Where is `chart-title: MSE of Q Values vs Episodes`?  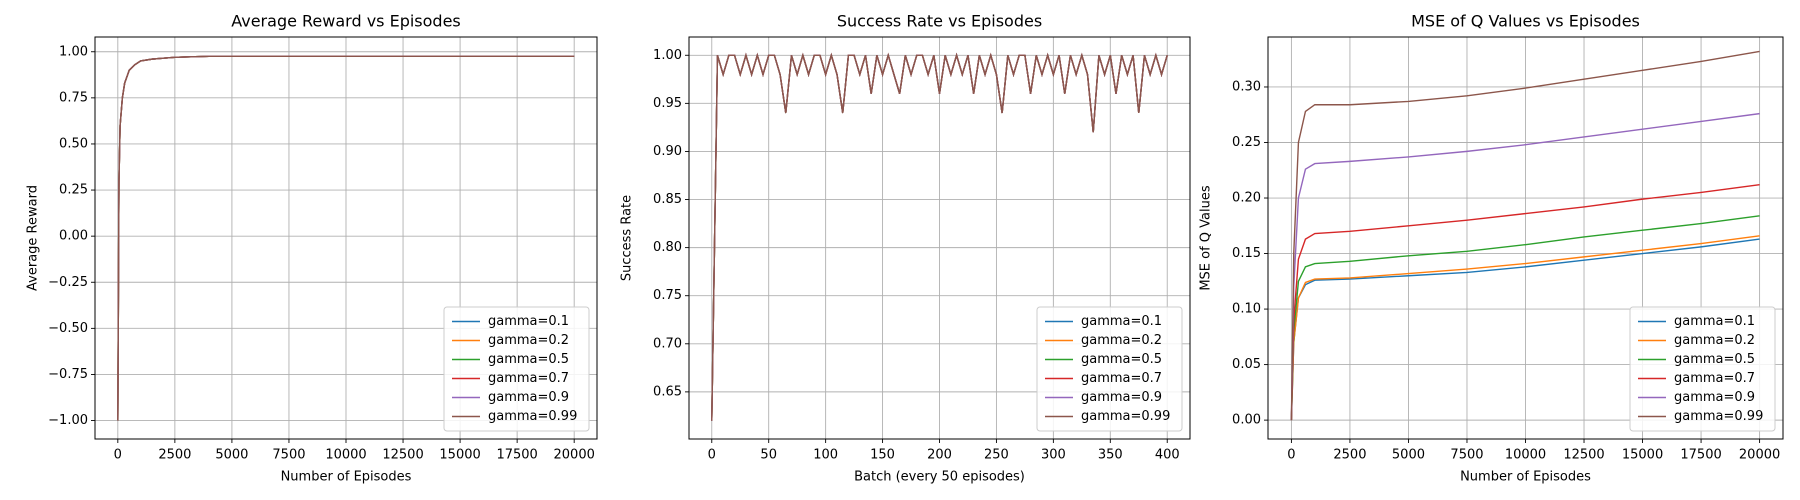 chart-title: MSE of Q Values vs Episodes is located at coordinates (1525, 21).